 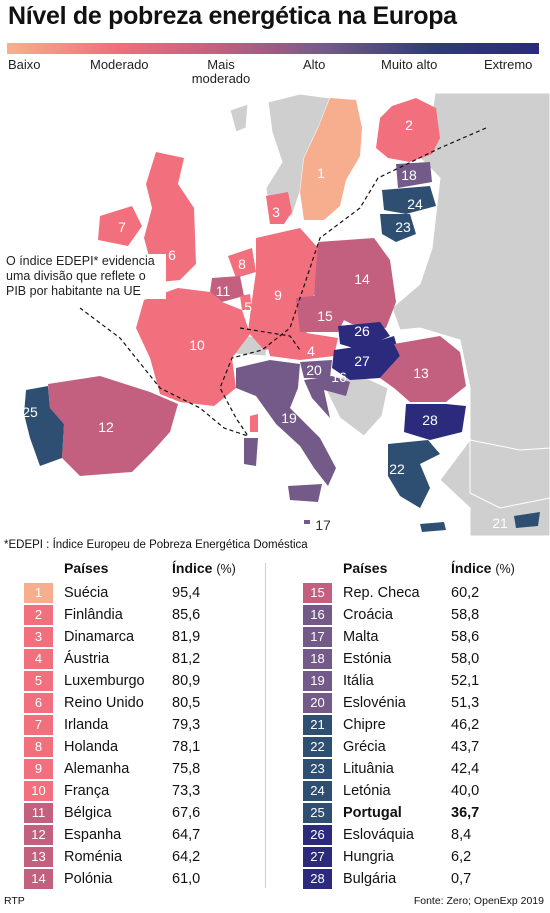 I want to click on table-row: 13 Roménia 64,2, so click(x=149, y=857).